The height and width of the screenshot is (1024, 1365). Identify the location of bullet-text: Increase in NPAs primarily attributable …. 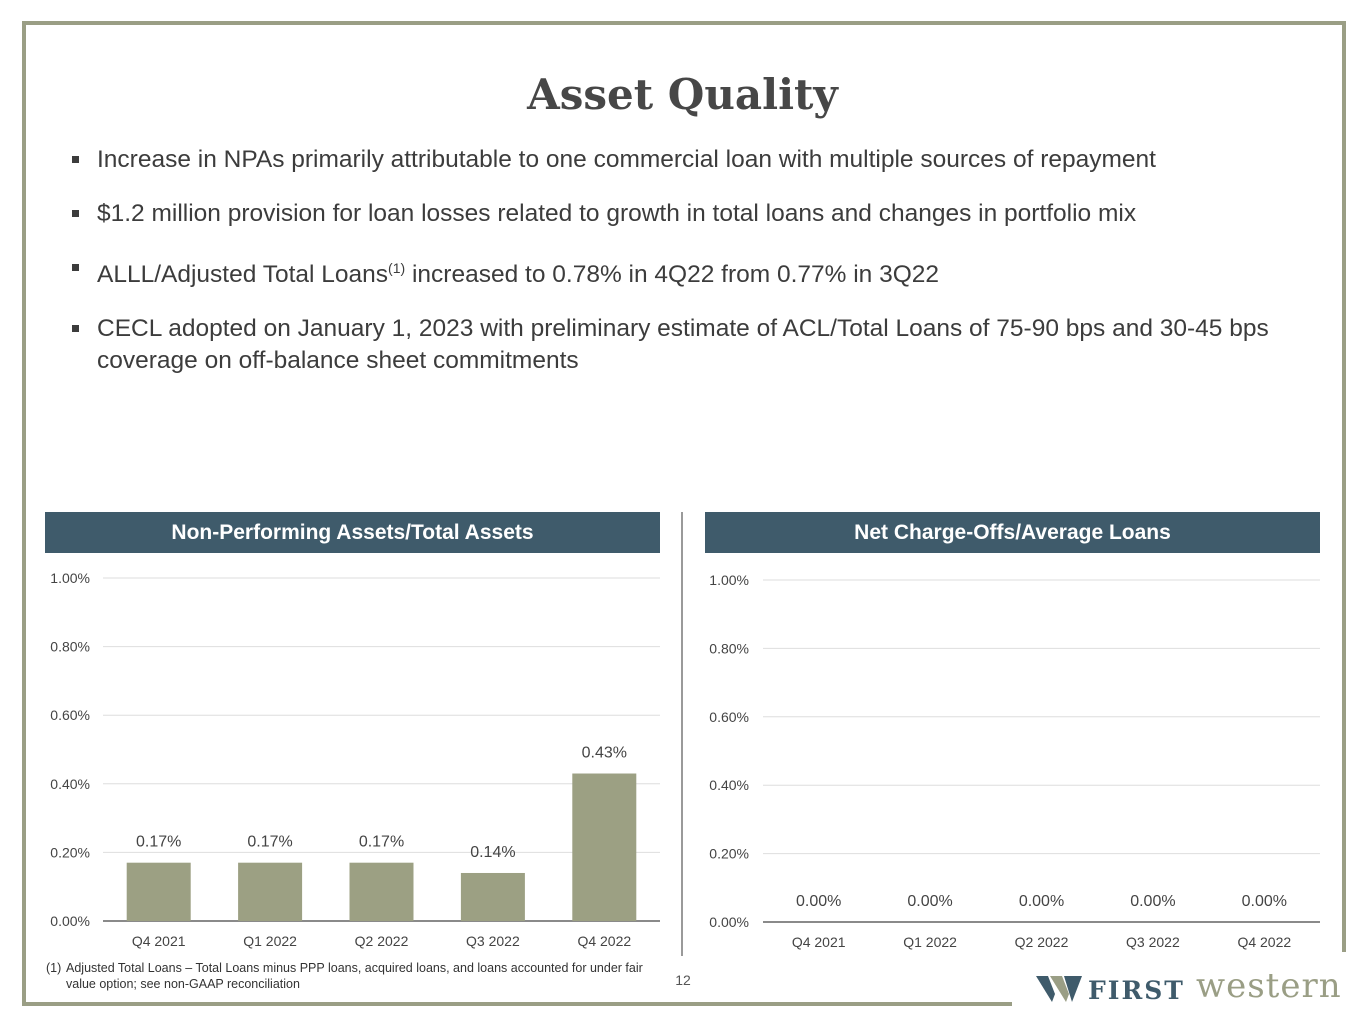
(626, 159).